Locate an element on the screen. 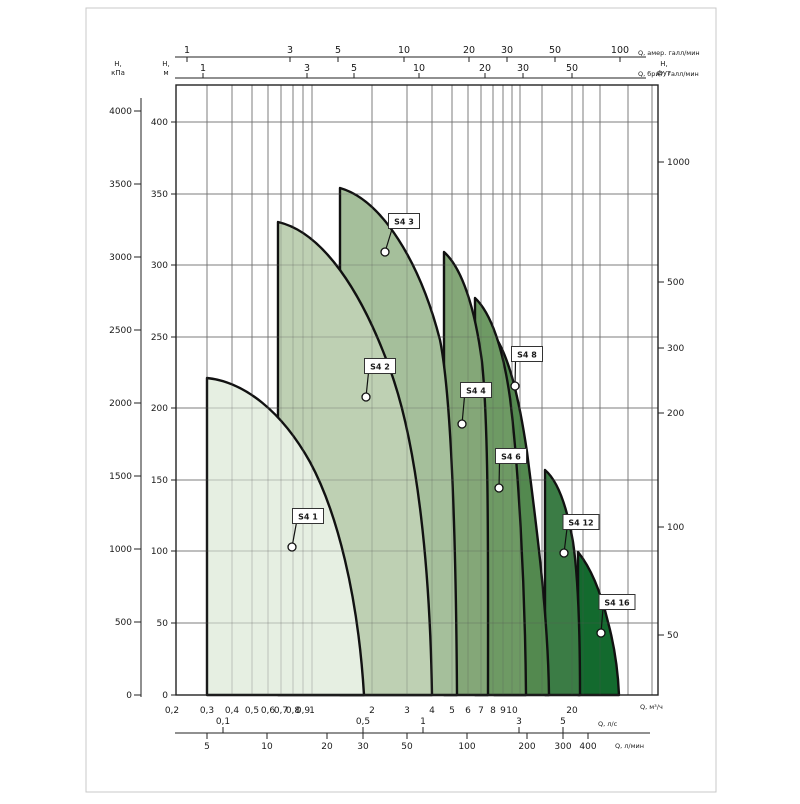 This screenshot has width=800, height=804. tick-label-m3h: 2 is located at coordinates (372, 711).